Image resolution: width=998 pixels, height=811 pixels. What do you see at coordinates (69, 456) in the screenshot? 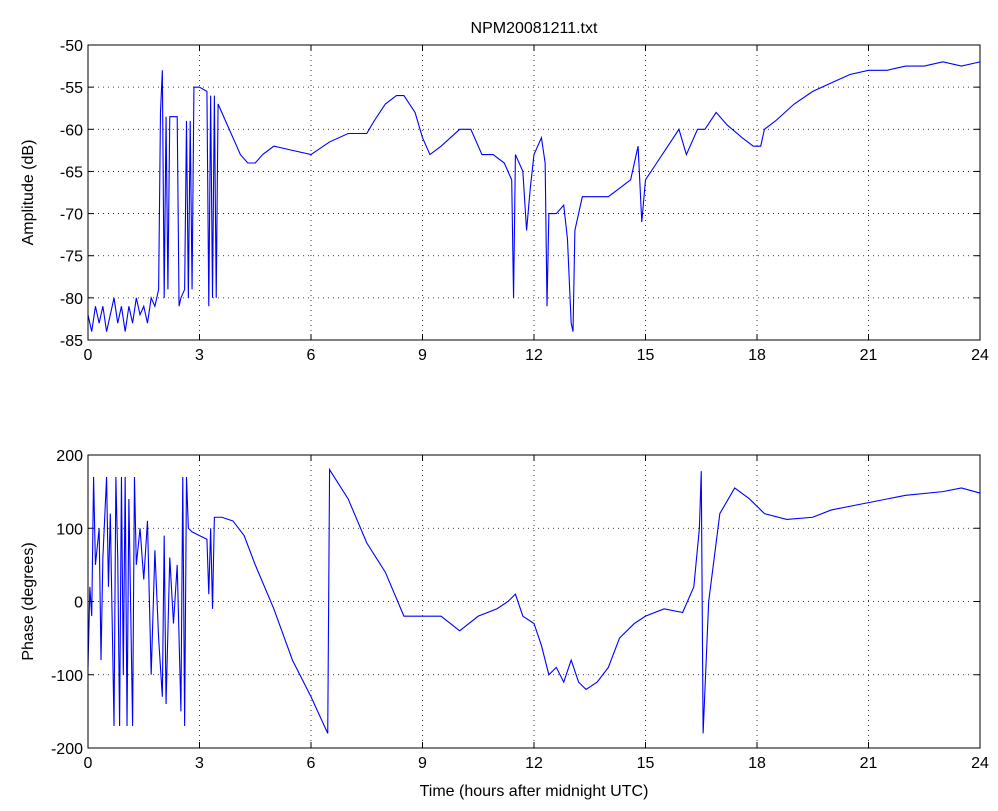
I see `y-tick-label: 200` at bounding box center [69, 456].